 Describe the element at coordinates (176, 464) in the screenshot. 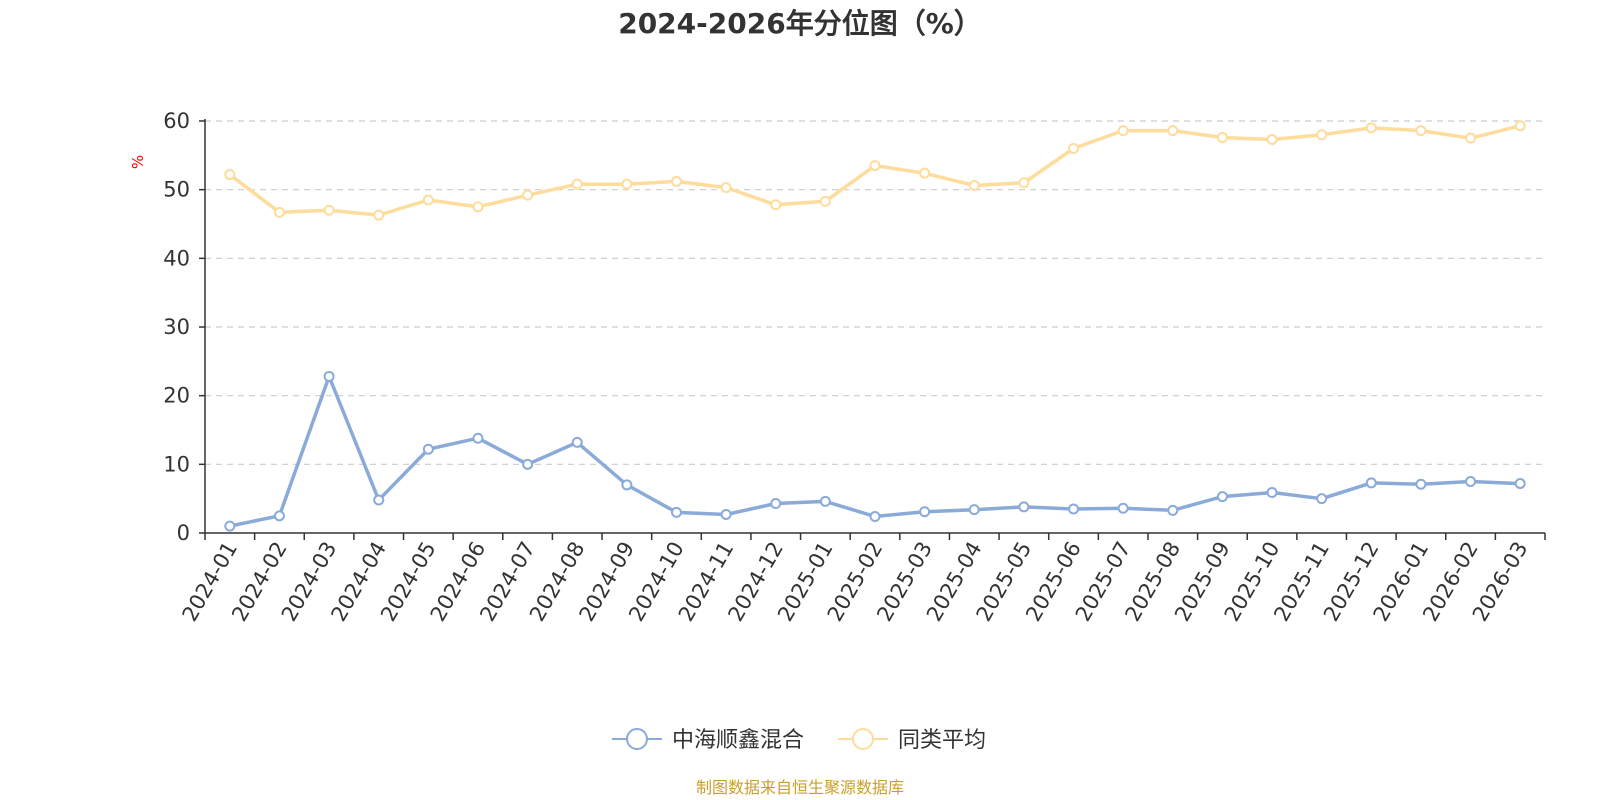

I see `y-tick-label: 10` at that location.